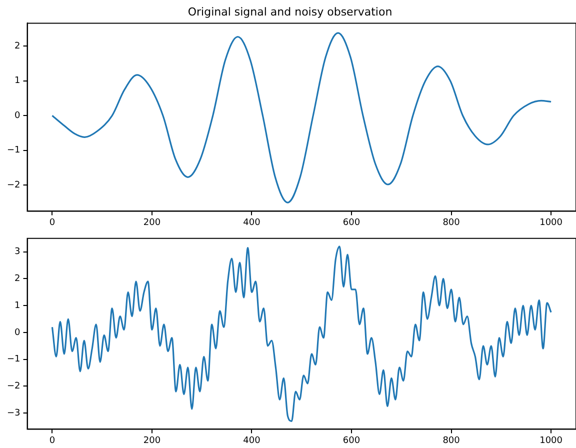 Image resolution: width=576 pixels, height=448 pixels. Describe the element at coordinates (290, 11) in the screenshot. I see `chart-title: Original signal and noisy observation` at that location.